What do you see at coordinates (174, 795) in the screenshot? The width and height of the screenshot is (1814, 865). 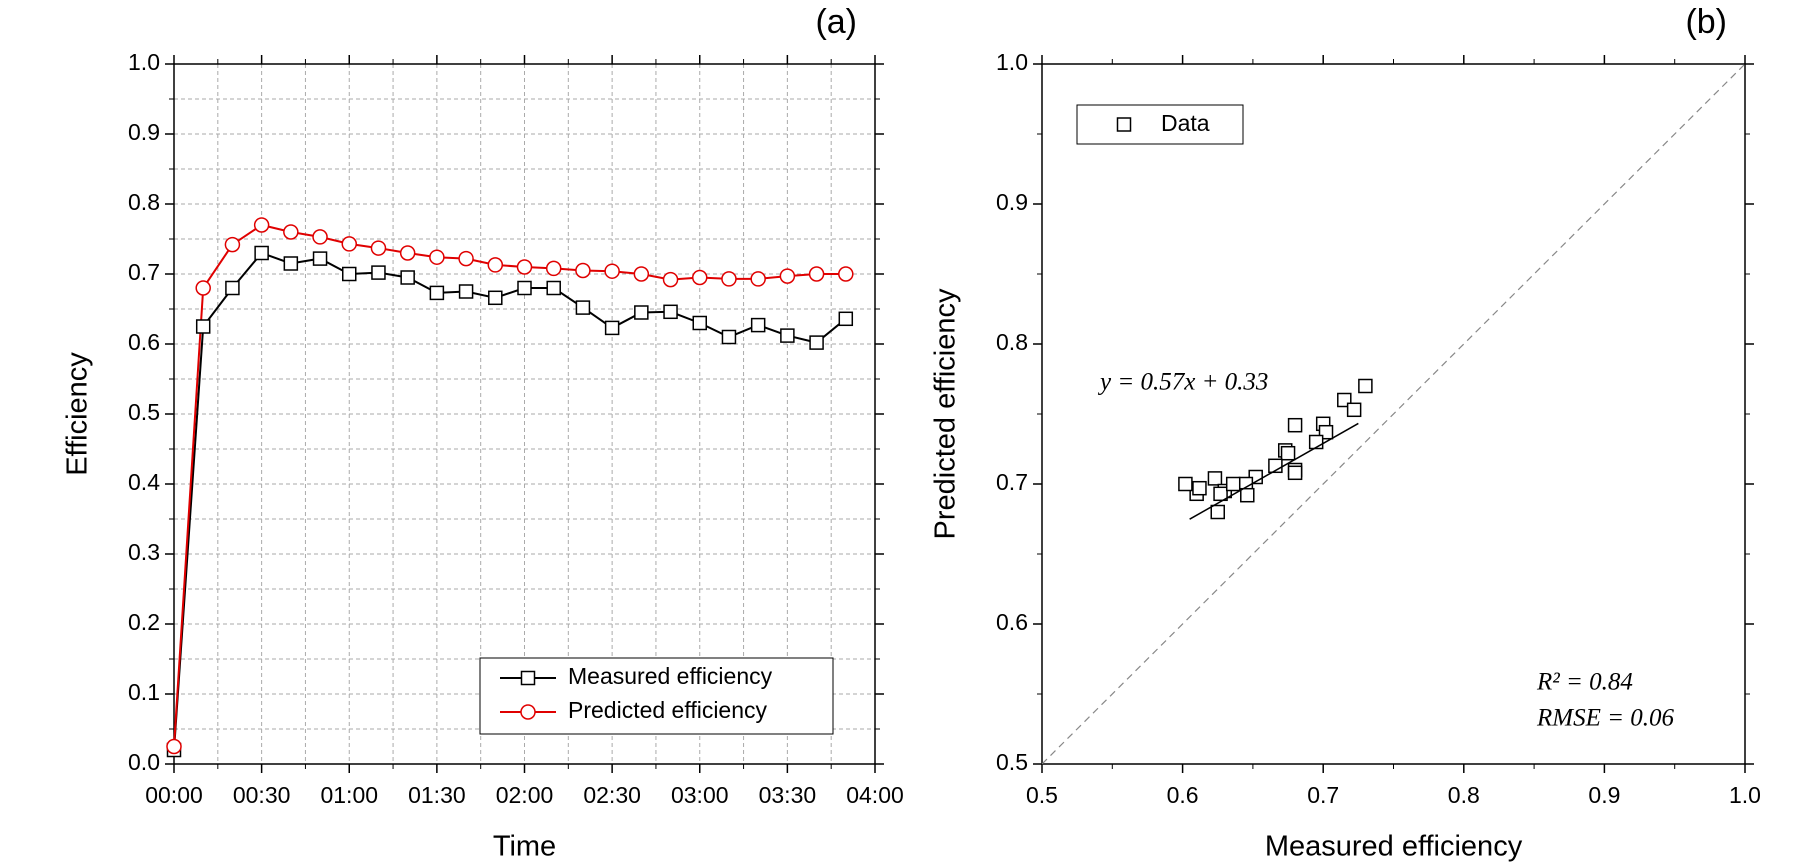 I see `x-tick-label: 00:00` at bounding box center [174, 795].